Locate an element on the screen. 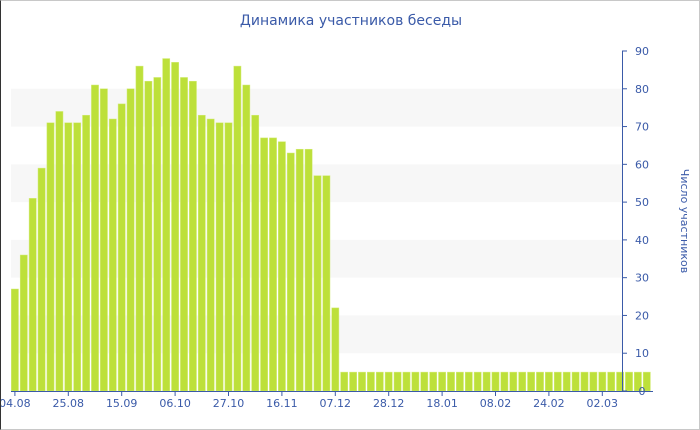  y-tick-label: 80 is located at coordinates (642, 89).